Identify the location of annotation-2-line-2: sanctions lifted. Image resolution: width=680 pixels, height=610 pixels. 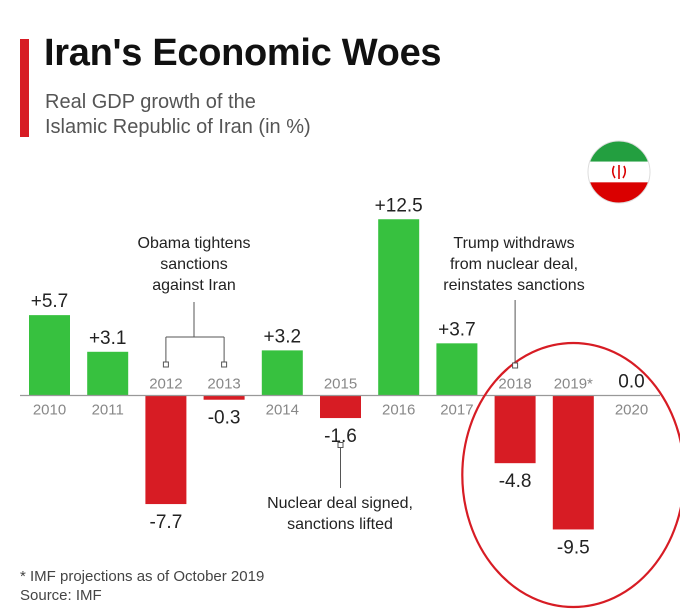
(340, 524).